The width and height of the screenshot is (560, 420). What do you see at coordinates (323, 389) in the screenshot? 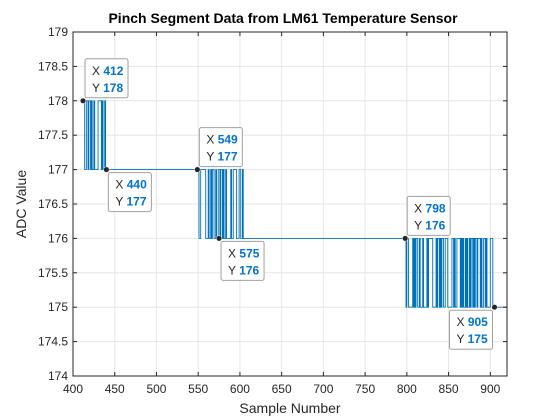
I see `x-tick-label: 700` at bounding box center [323, 389].